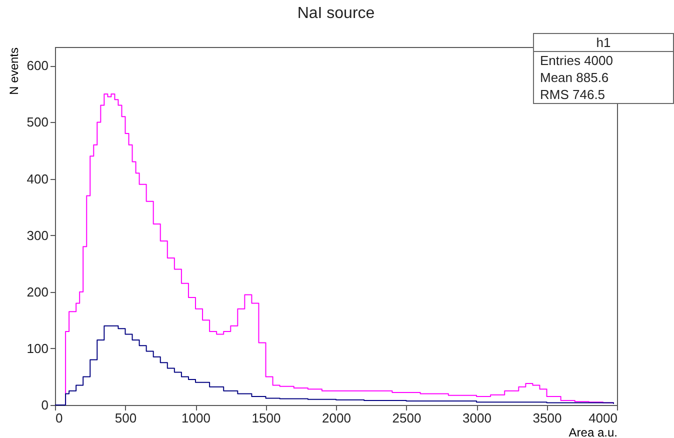 The height and width of the screenshot is (438, 674). I want to click on x-axis-title: Area a.u., so click(593, 432).